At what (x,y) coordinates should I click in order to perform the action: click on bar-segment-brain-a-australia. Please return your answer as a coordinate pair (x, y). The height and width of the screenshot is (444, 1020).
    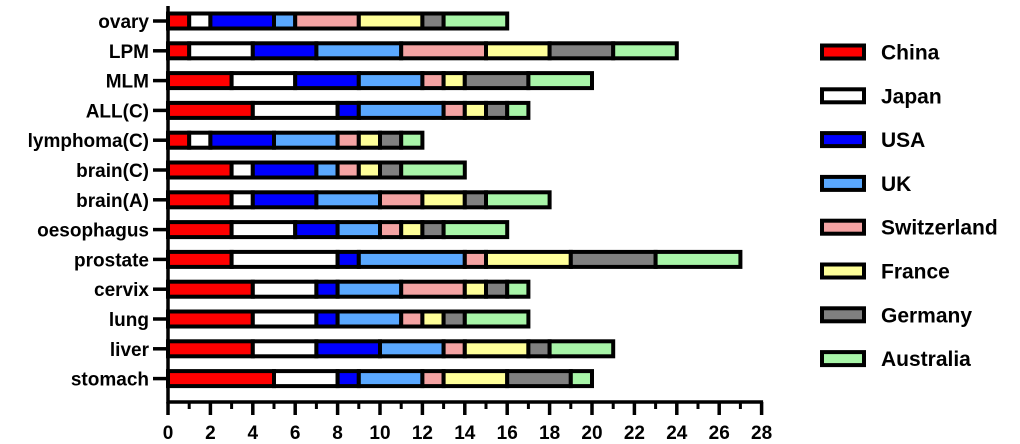
    Looking at the image, I should click on (518, 200).